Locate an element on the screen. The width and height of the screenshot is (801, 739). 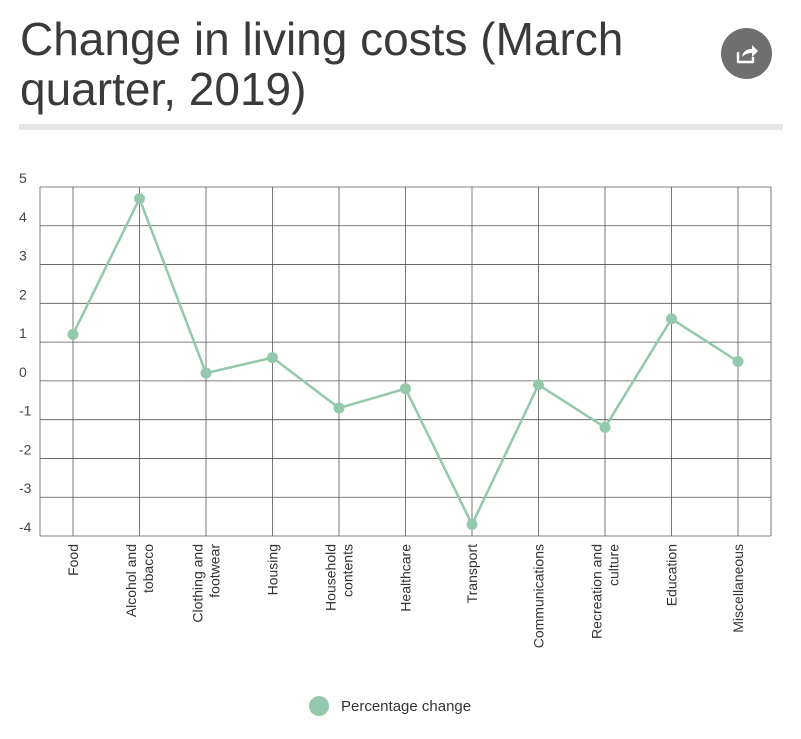
x-tick-label-line: Healthcare is located at coordinates (406, 578).